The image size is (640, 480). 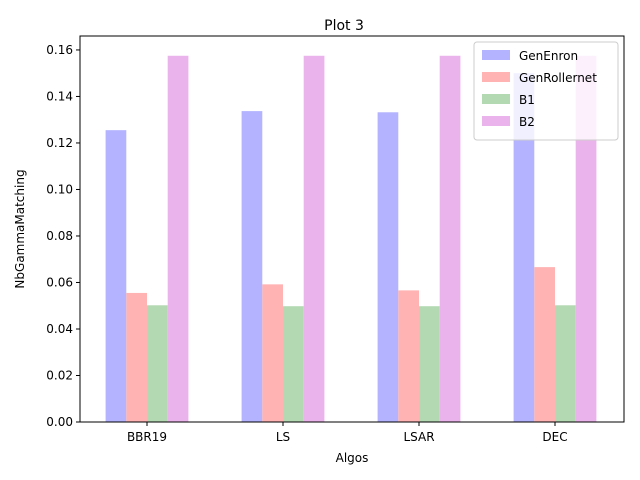 What do you see at coordinates (116, 276) in the screenshot?
I see `bar-genenron-bbr19` at bounding box center [116, 276].